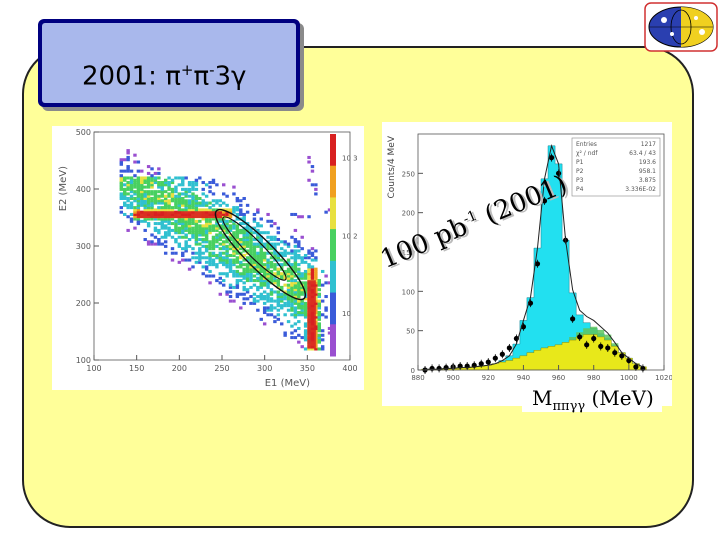  Describe the element at coordinates (93, 368) in the screenshot. I see `heatmap-x-tick-label: 100` at that location.